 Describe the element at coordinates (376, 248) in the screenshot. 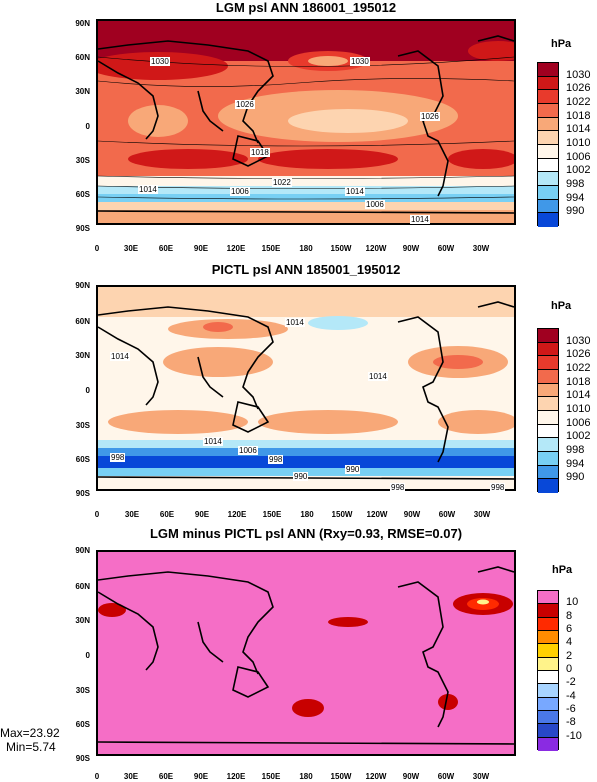

I see `lon-tick: 120W` at that location.